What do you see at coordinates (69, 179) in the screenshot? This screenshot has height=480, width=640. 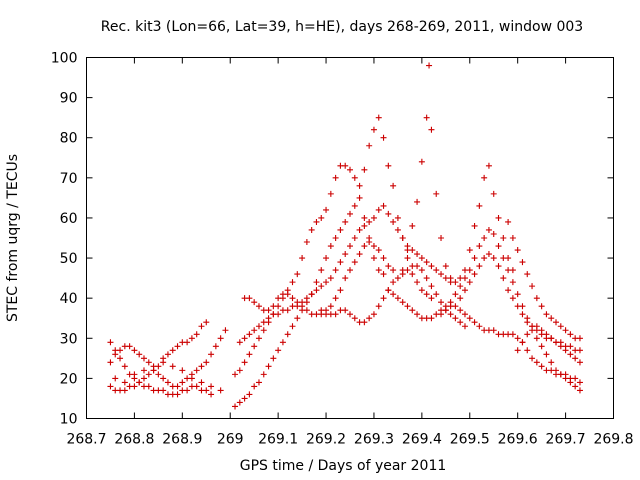 I see `y-tick-label: 70` at bounding box center [69, 179].